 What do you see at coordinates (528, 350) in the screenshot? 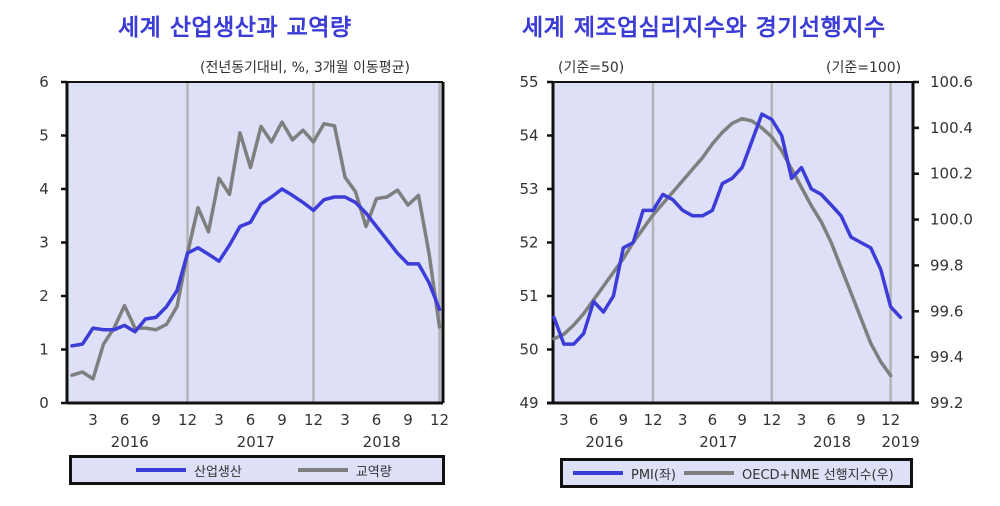
I see `y-tick-label: 50` at bounding box center [528, 350].